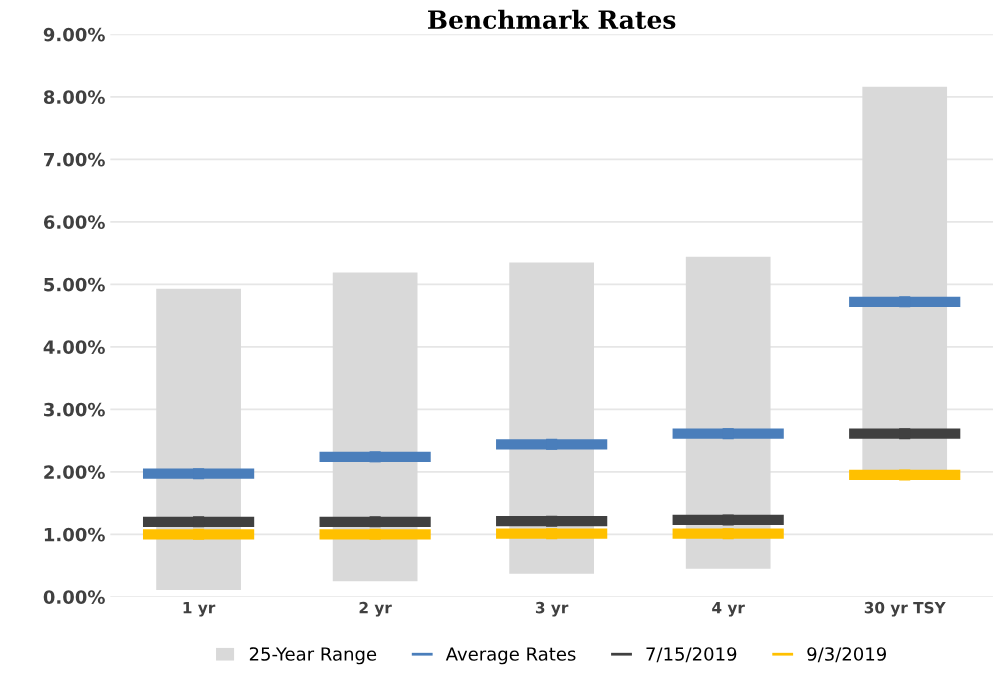 The width and height of the screenshot is (1003, 686). What do you see at coordinates (552, 19) in the screenshot?
I see `chart-title: Benchmark Rates` at bounding box center [552, 19].